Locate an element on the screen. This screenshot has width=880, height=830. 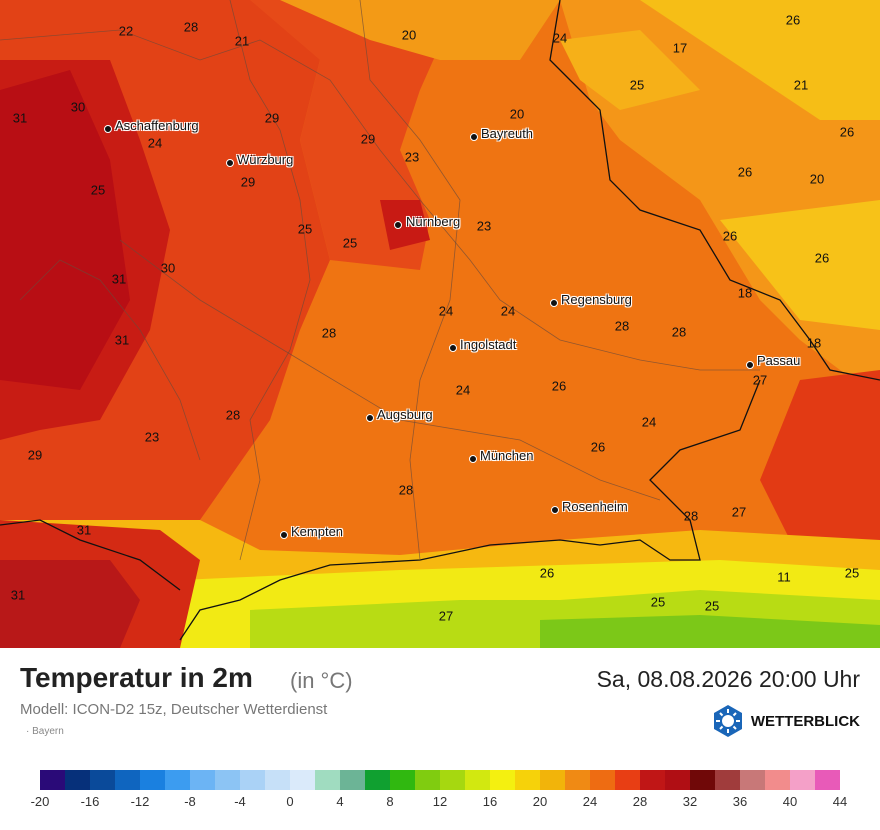
scale-tick-label: -20 is located at coordinates (40, 801).